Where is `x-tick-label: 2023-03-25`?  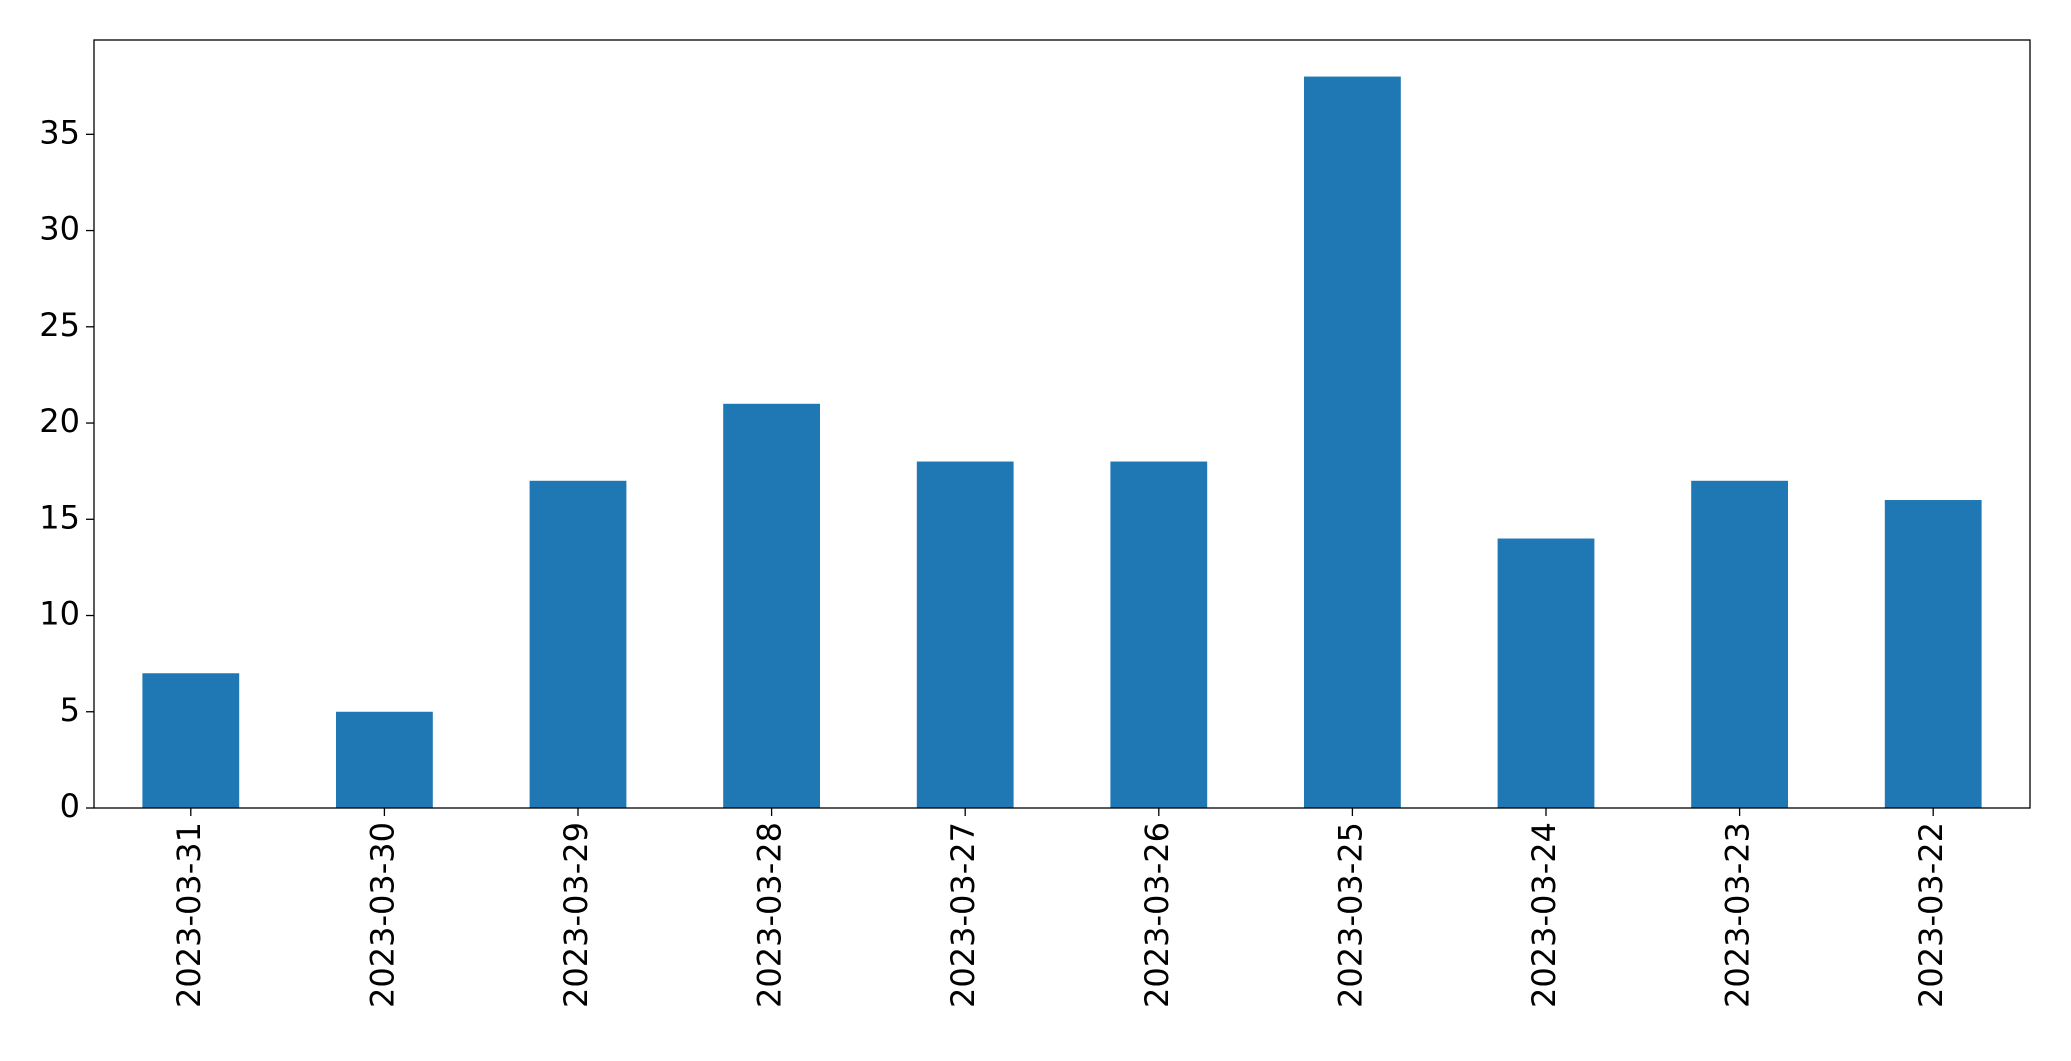 x-tick-label: 2023-03-25 is located at coordinates (1350, 915).